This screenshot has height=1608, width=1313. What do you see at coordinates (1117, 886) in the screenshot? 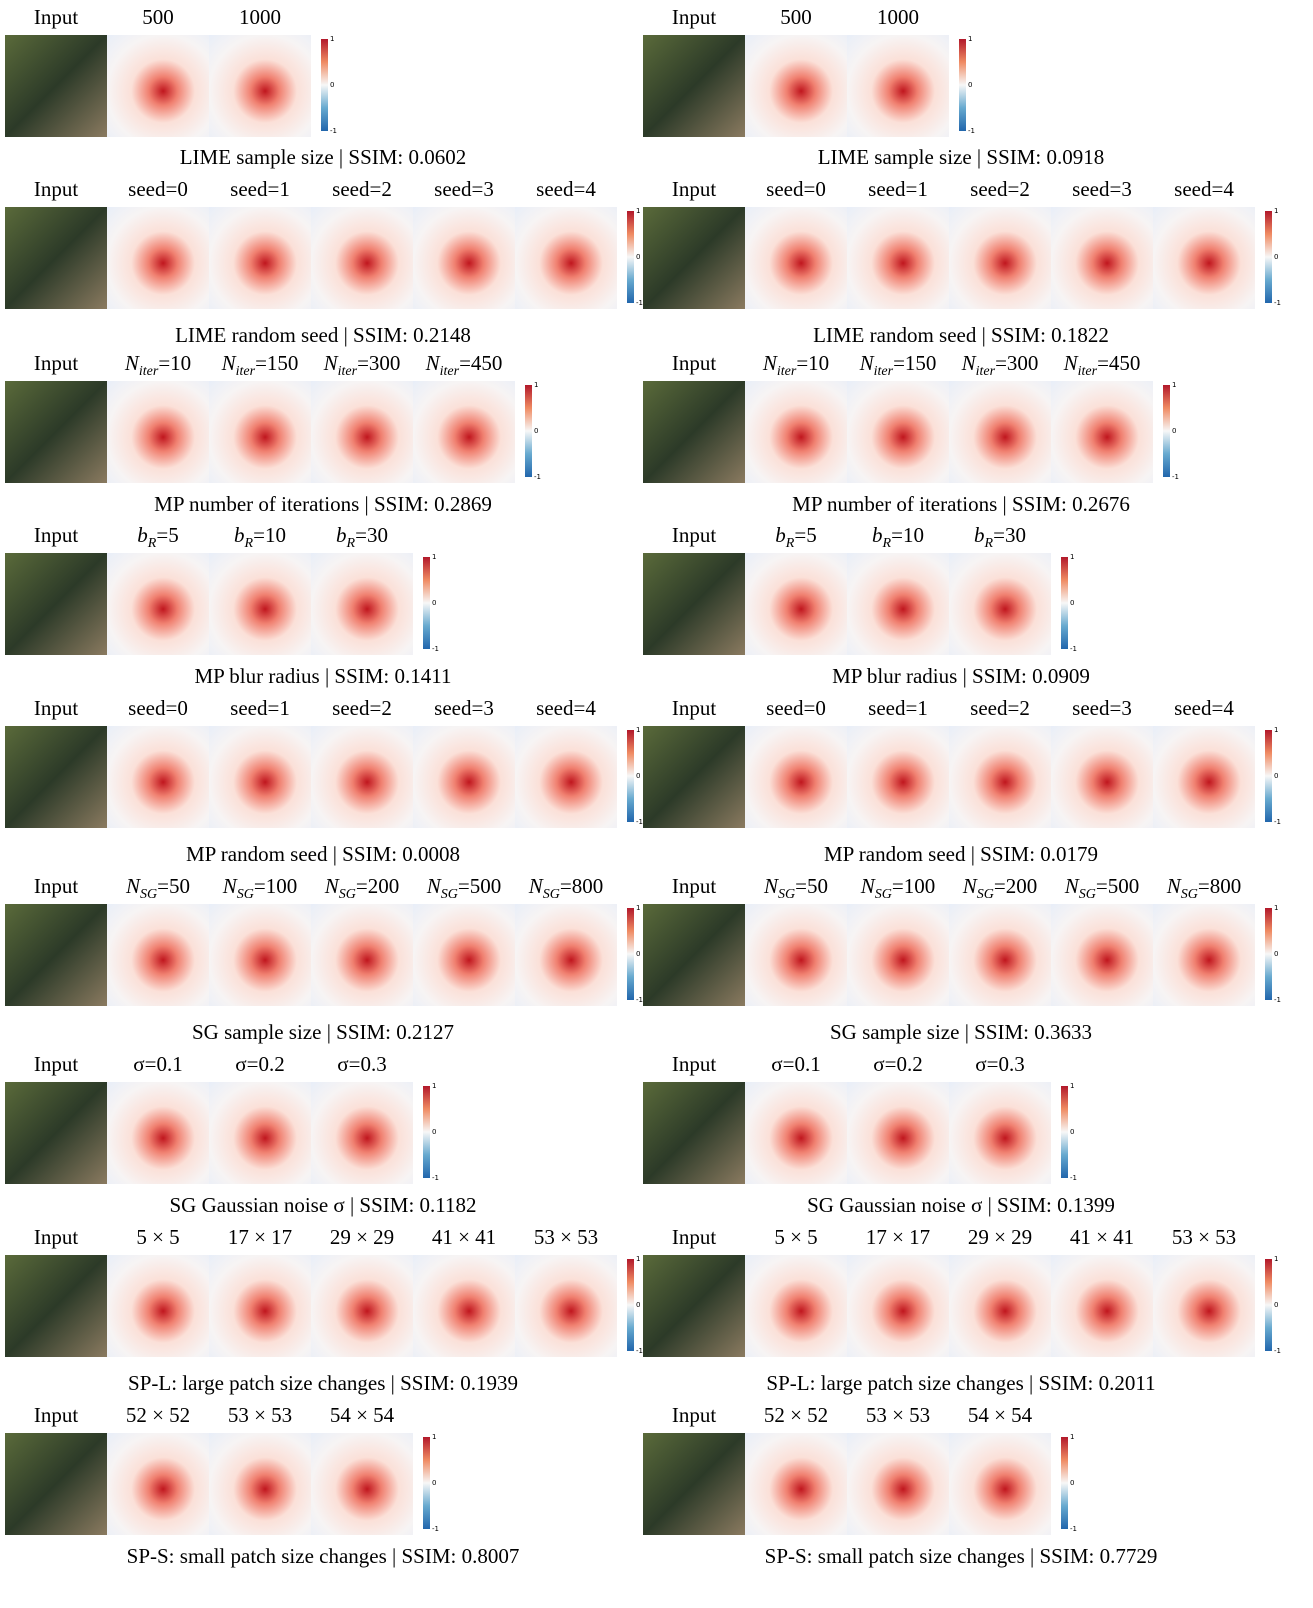
I see `header-part: =500` at bounding box center [1117, 886].